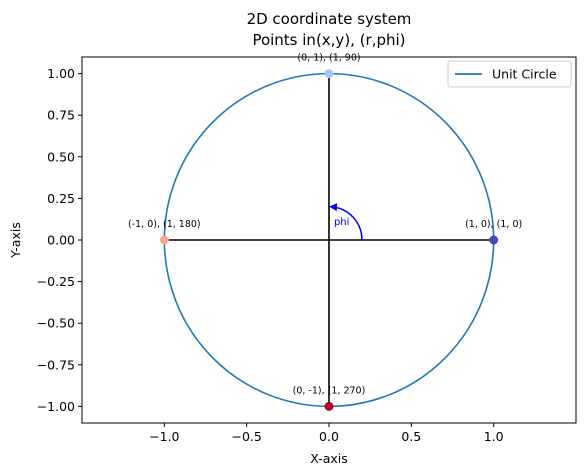 Image resolution: width=587 pixels, height=476 pixels. I want to click on legend: Unit Circle, so click(509, 74).